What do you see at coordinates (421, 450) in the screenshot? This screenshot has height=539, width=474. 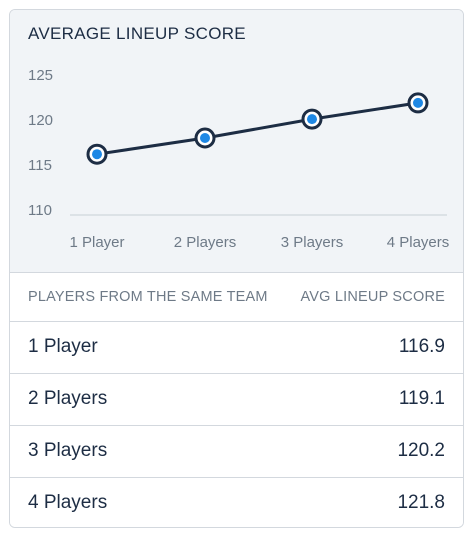 I see `row-value: 120.2` at bounding box center [421, 450].